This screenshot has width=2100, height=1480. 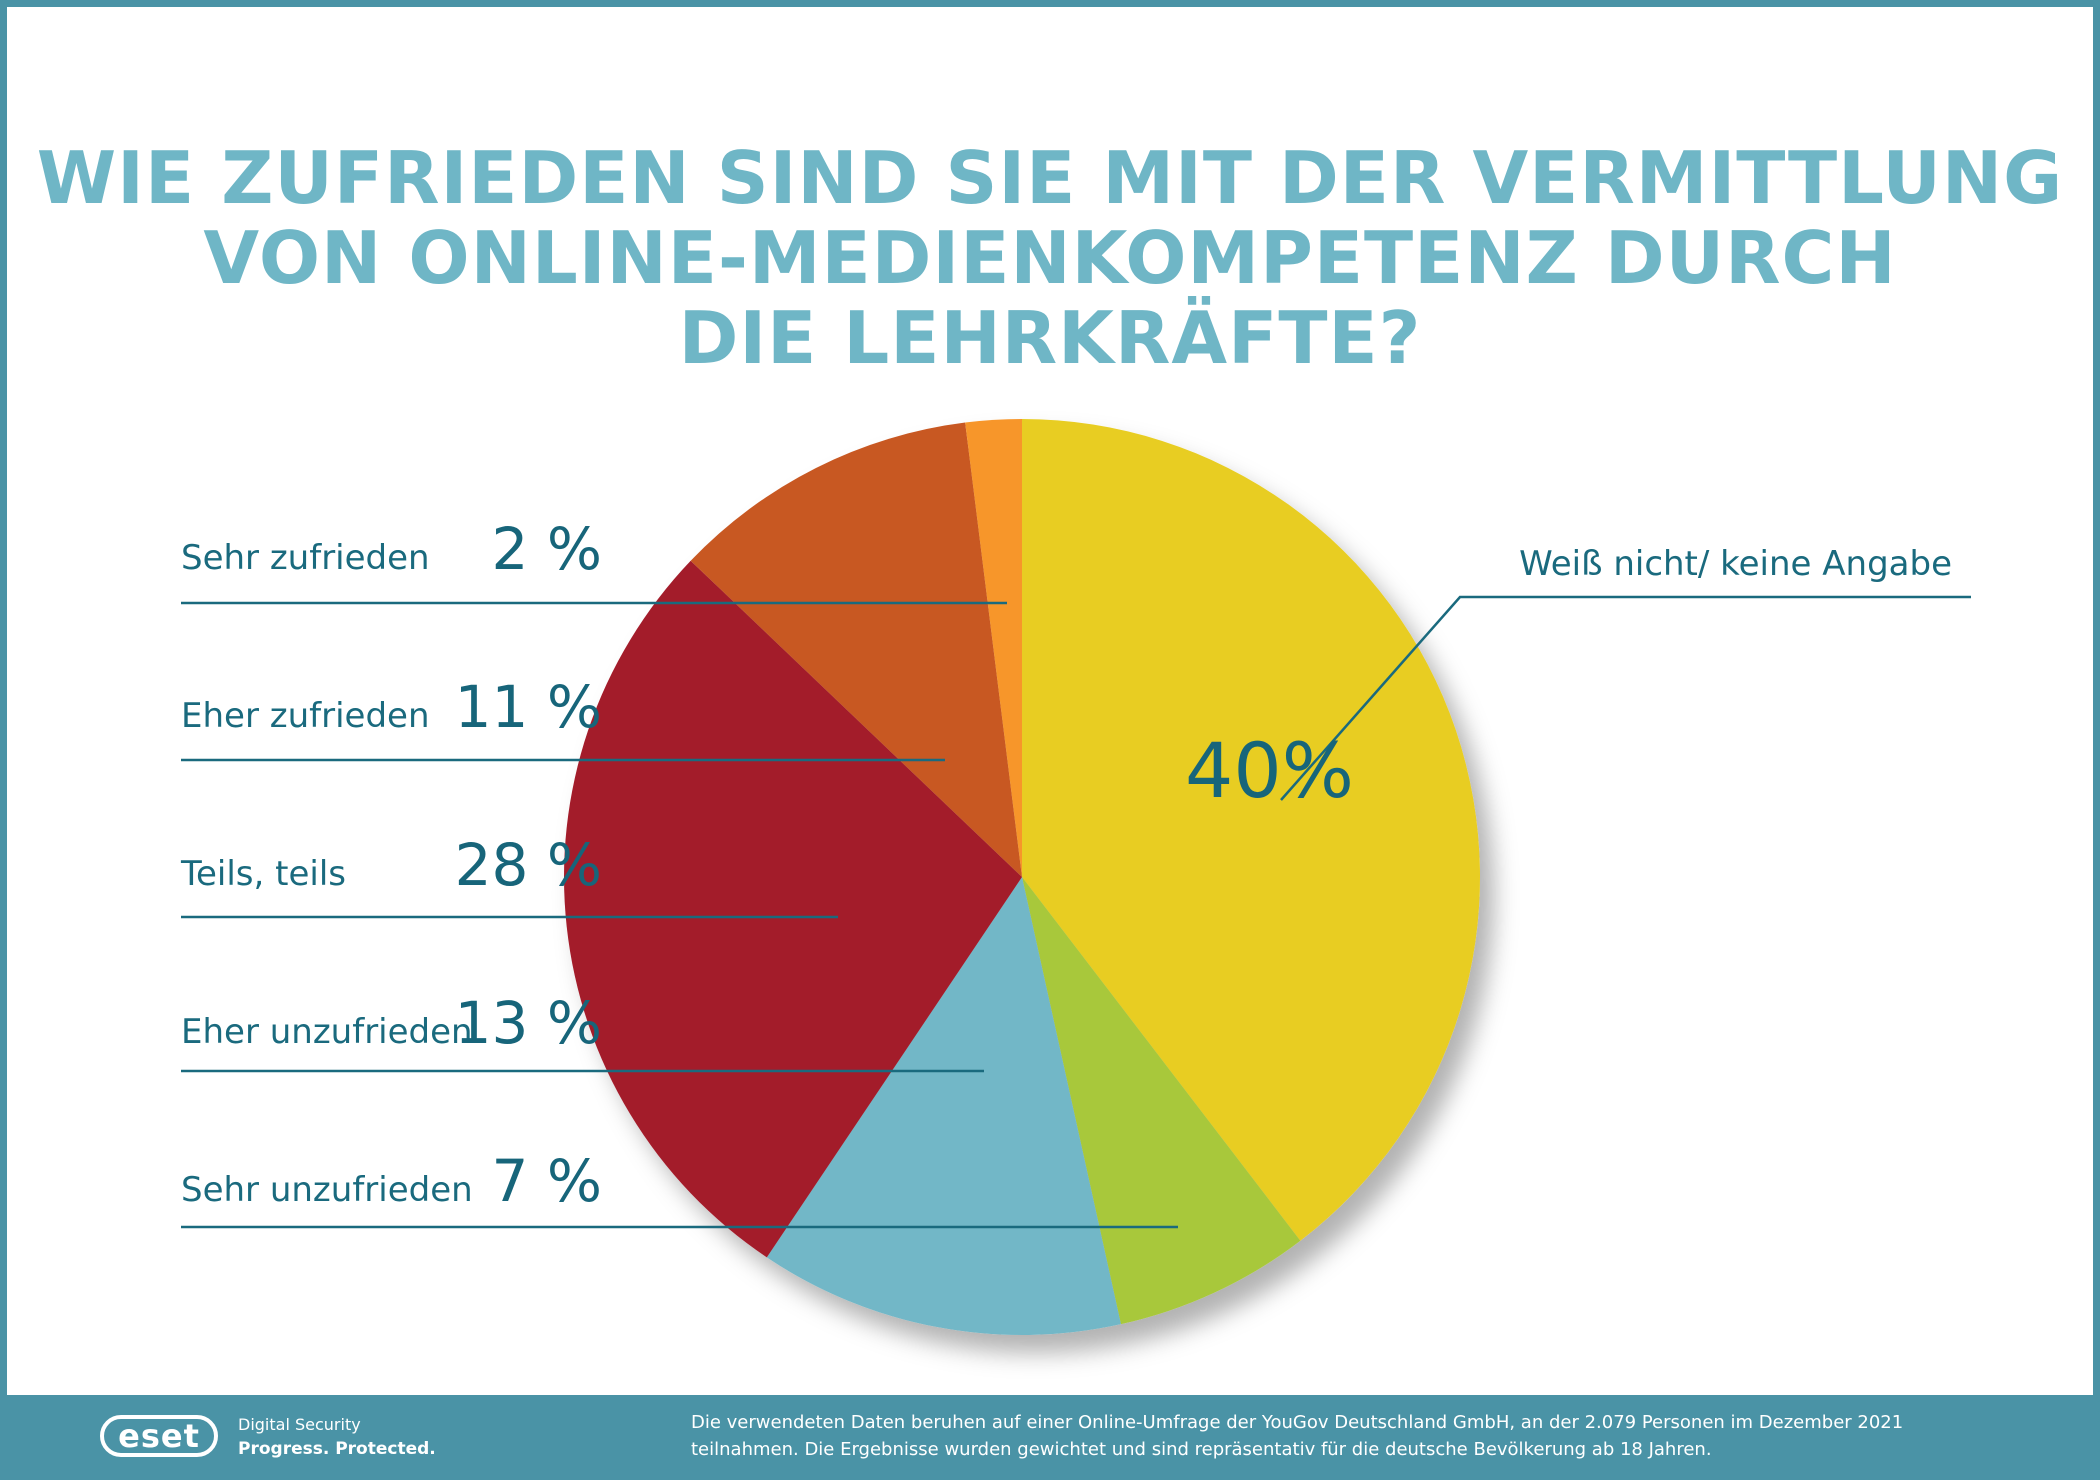 I want to click on brand-line: Digital Security, so click(x=299, y=1424).